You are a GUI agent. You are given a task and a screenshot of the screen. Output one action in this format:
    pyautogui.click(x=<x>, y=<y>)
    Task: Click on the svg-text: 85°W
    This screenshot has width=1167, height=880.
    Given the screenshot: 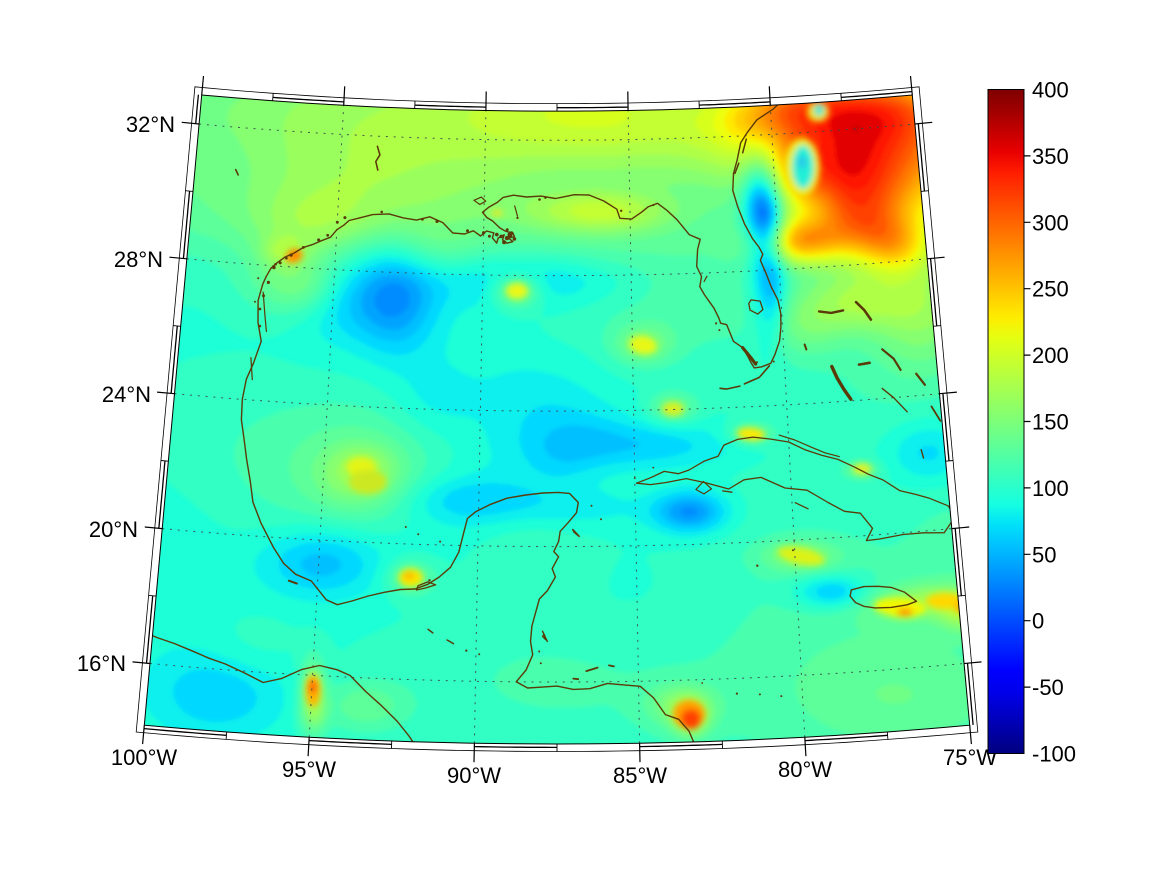 What is the action you would take?
    pyautogui.click(x=640, y=775)
    